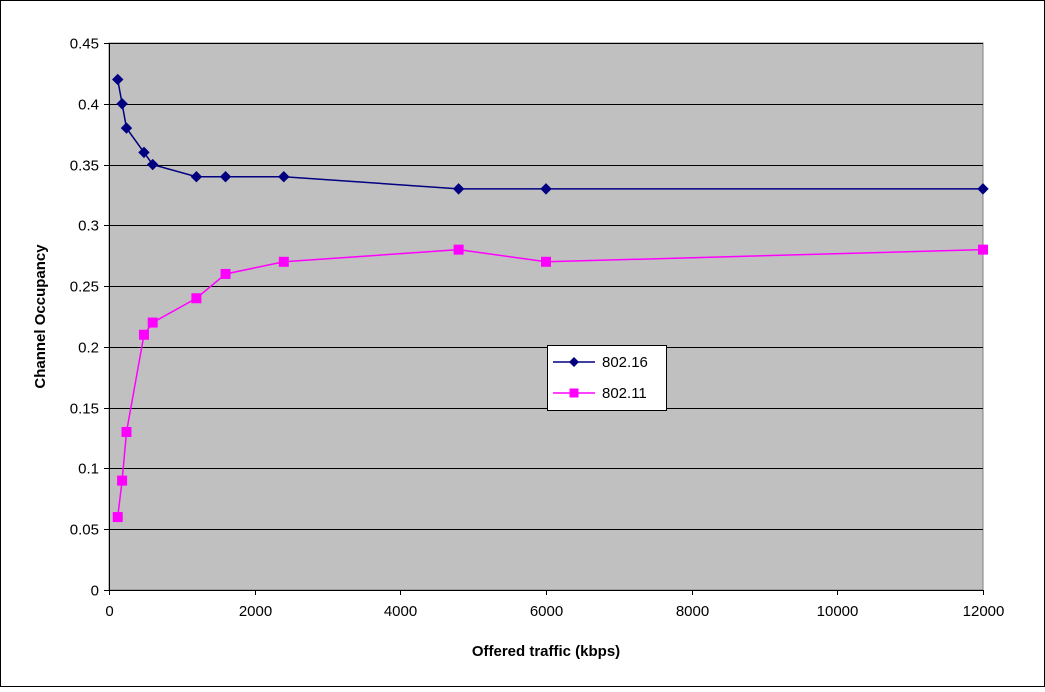 This screenshot has height=692, width=1045. I want to click on x-tick-label-5: 10000, so click(838, 611).